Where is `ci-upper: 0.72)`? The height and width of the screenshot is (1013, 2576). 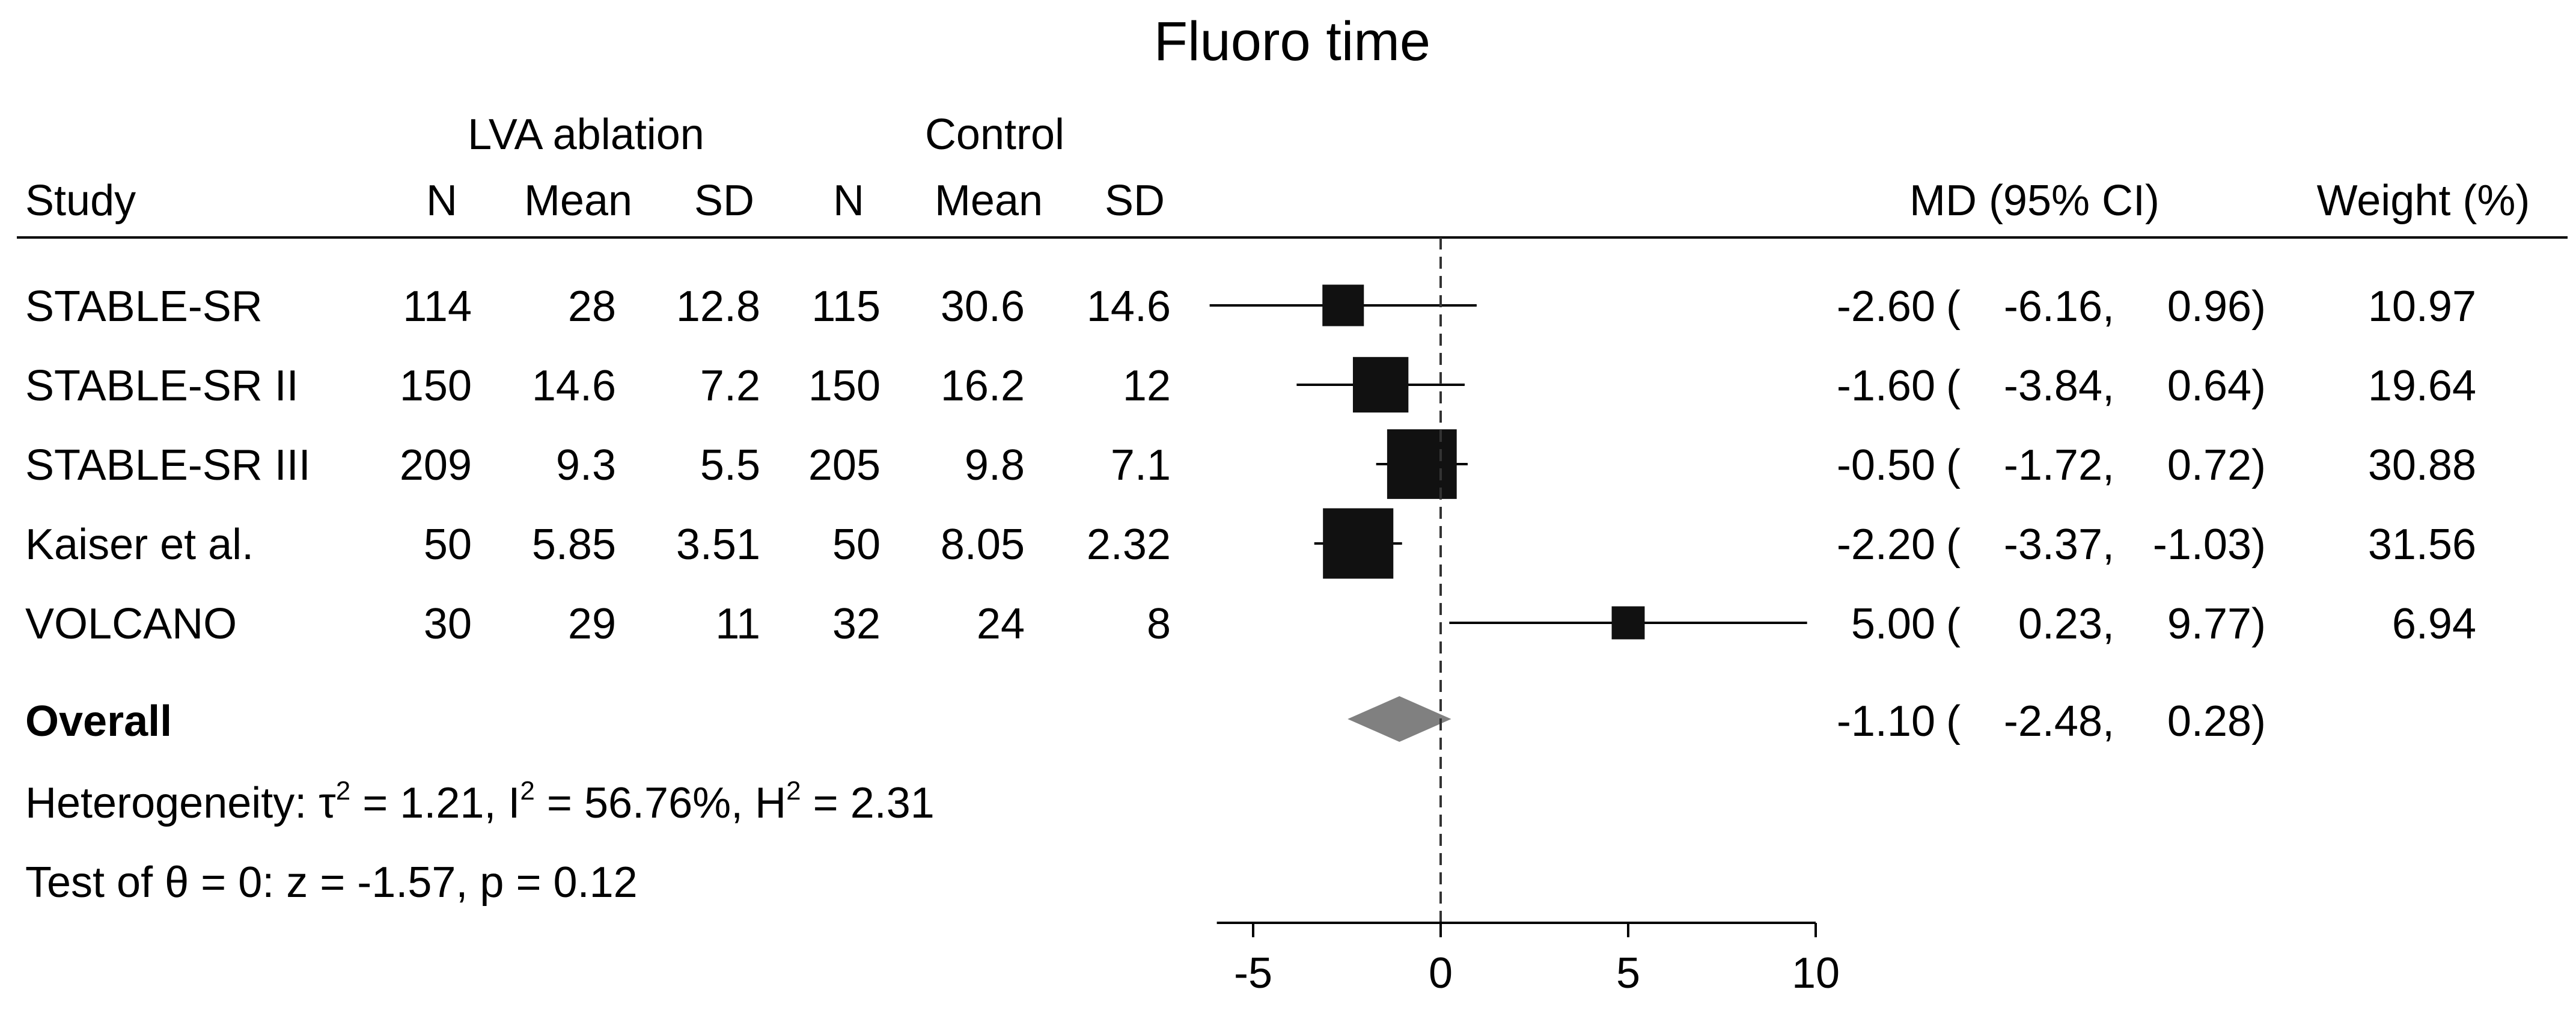
ci-upper: 0.72) is located at coordinates (2216, 465).